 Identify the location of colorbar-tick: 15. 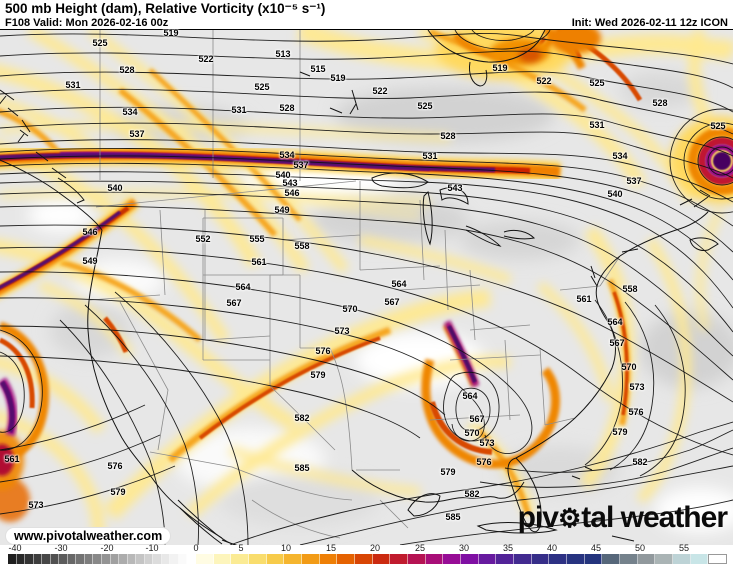
(331, 548).